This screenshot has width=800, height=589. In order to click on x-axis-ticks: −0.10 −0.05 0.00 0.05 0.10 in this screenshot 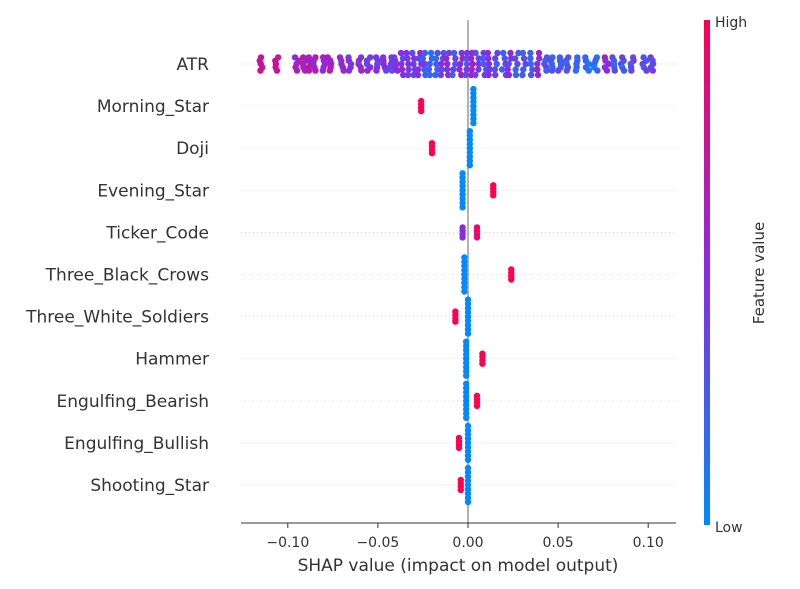, I will do `click(465, 537)`.